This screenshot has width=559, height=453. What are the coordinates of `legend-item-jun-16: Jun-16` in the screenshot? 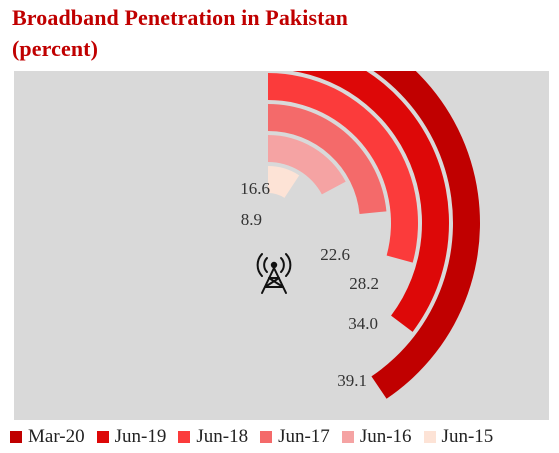 It's located at (376, 437).